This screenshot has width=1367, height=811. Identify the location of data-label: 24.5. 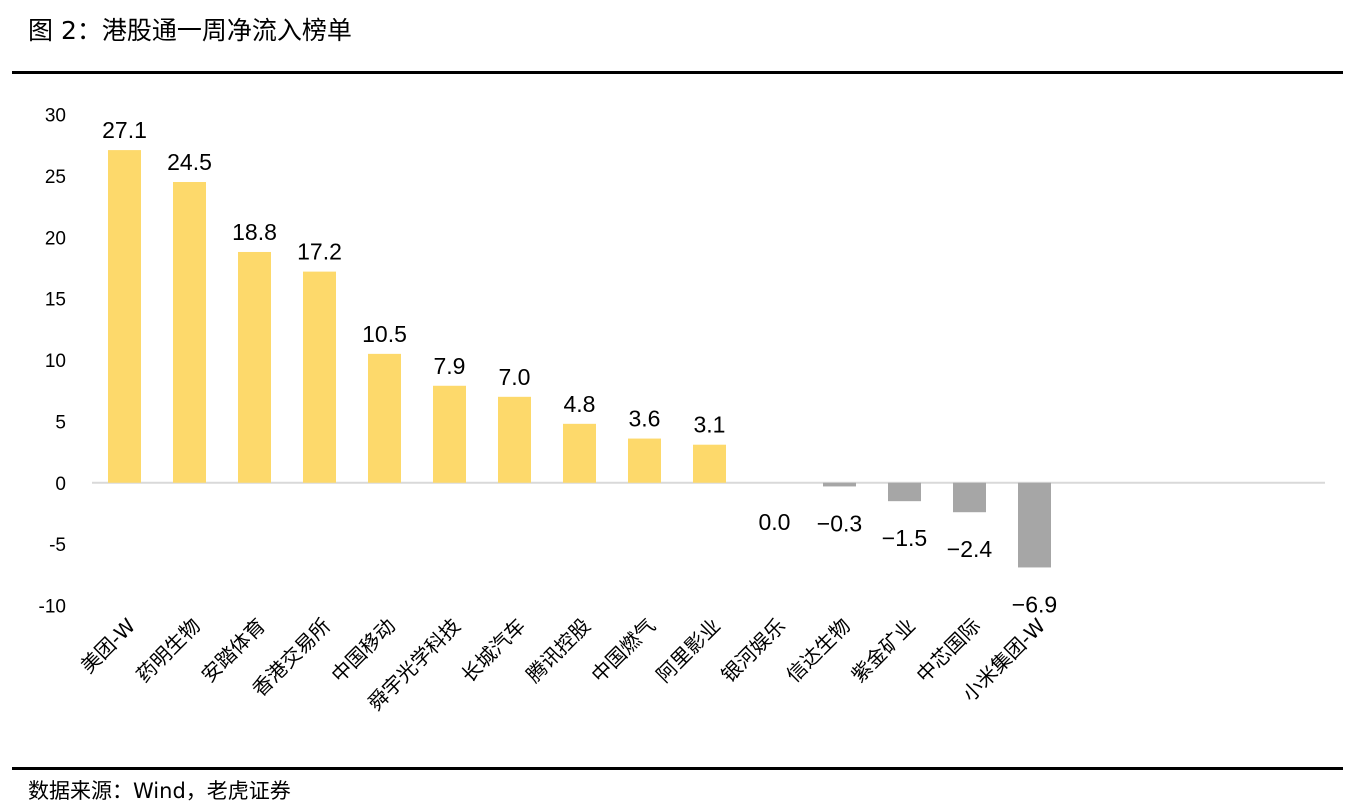
(189, 162).